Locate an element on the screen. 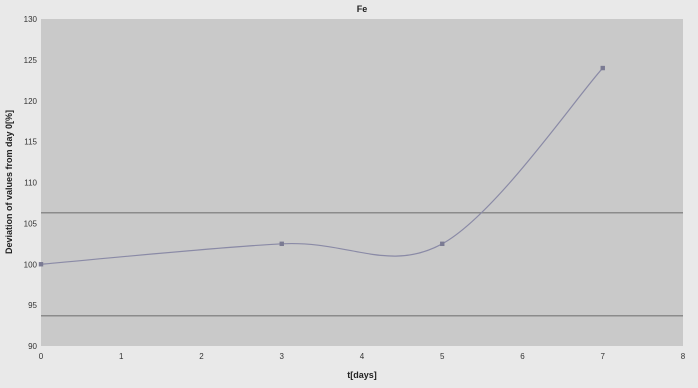  x-tick-label: 6 is located at coordinates (522, 356).